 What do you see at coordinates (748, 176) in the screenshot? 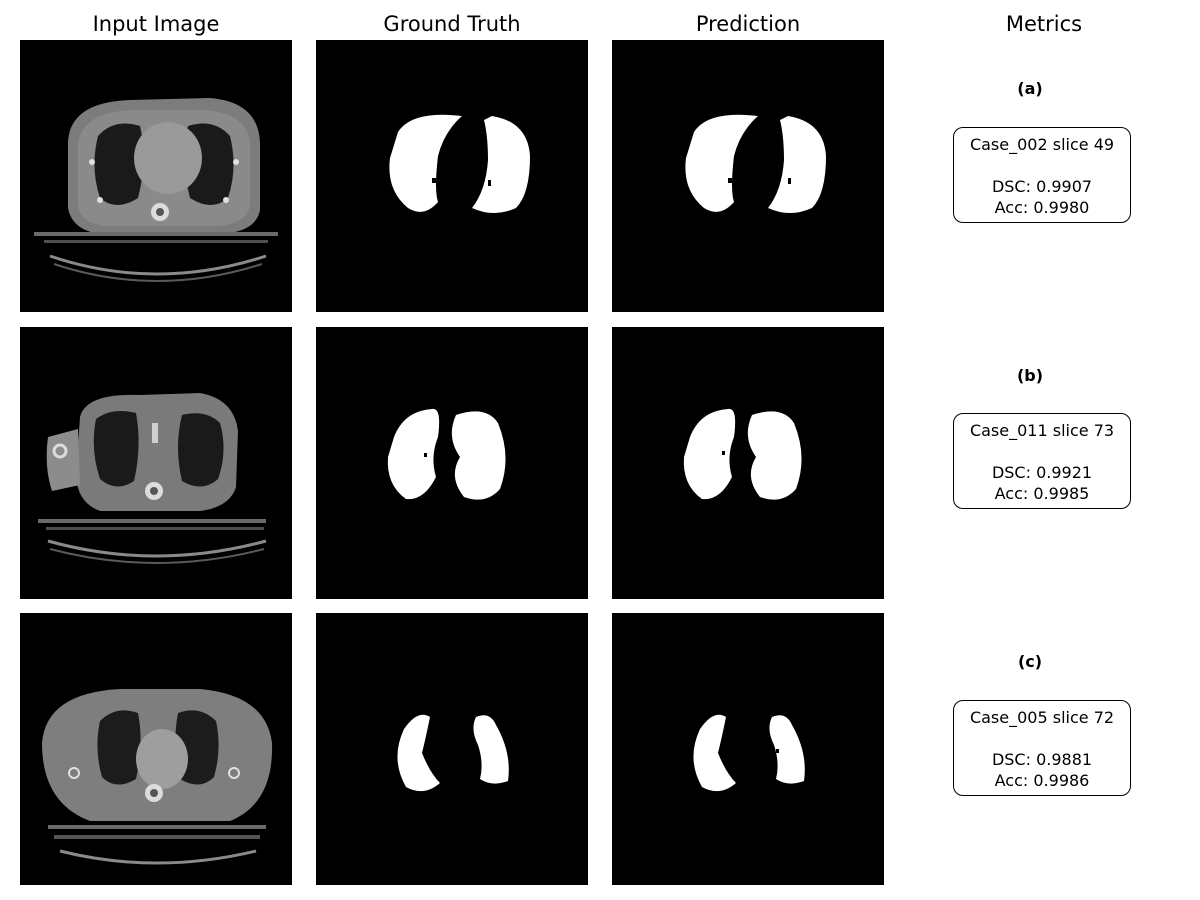
I see `prediction-mask-a` at bounding box center [748, 176].